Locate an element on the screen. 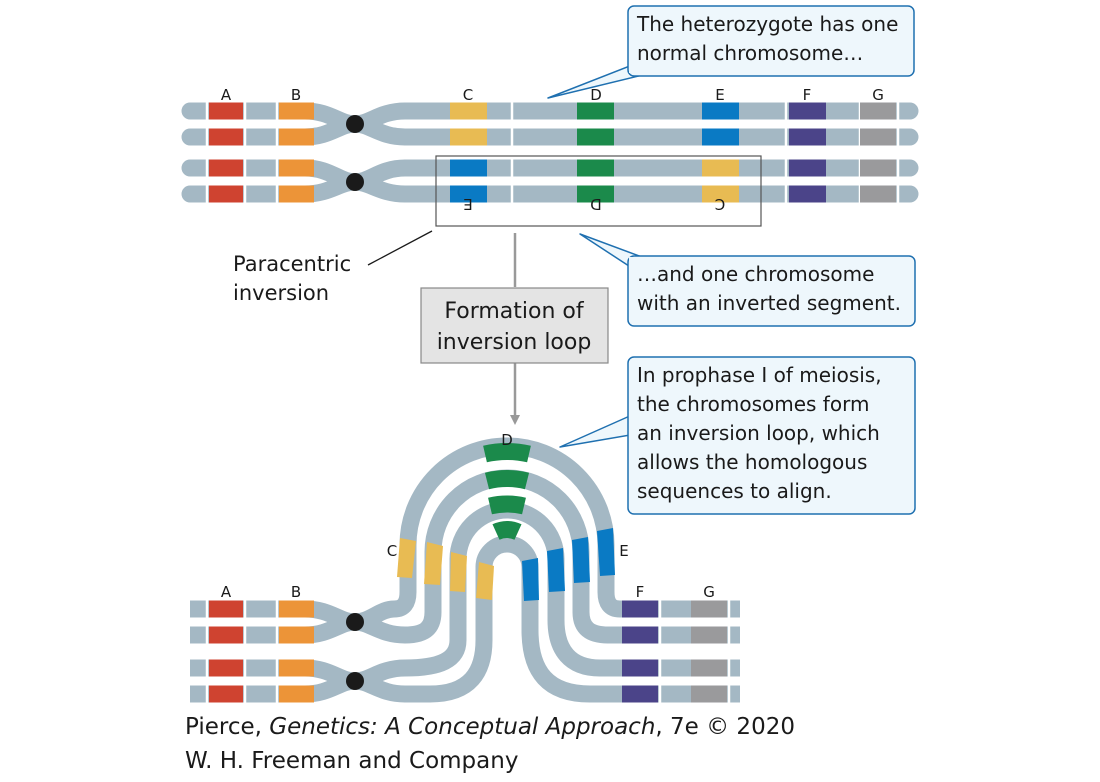 This screenshot has width=1100, height=782. callout-line: the chromosomes form is located at coordinates (753, 404).